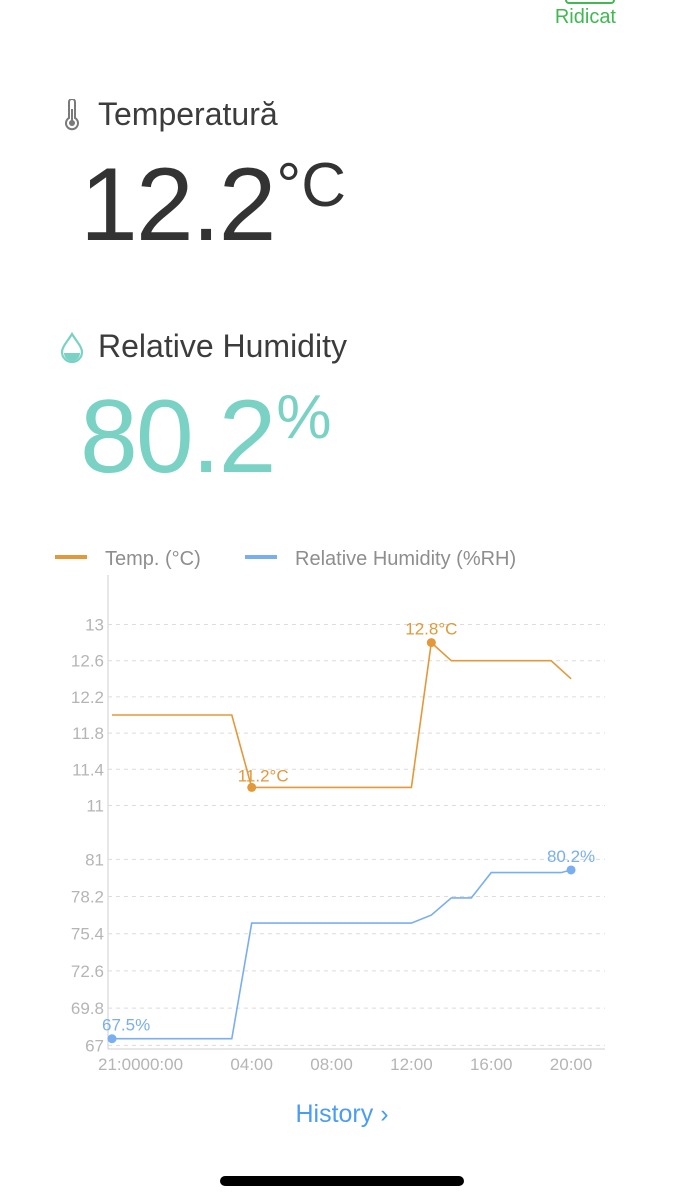 Image resolution: width=684 pixels, height=1200 pixels. I want to click on home-indicator, so click(342, 1181).